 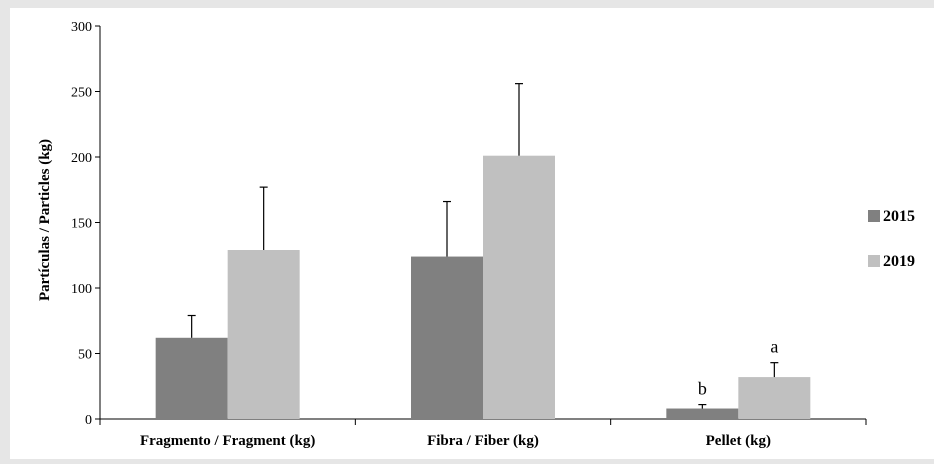 What do you see at coordinates (81, 158) in the screenshot?
I see `y-tick-label: 200` at bounding box center [81, 158].